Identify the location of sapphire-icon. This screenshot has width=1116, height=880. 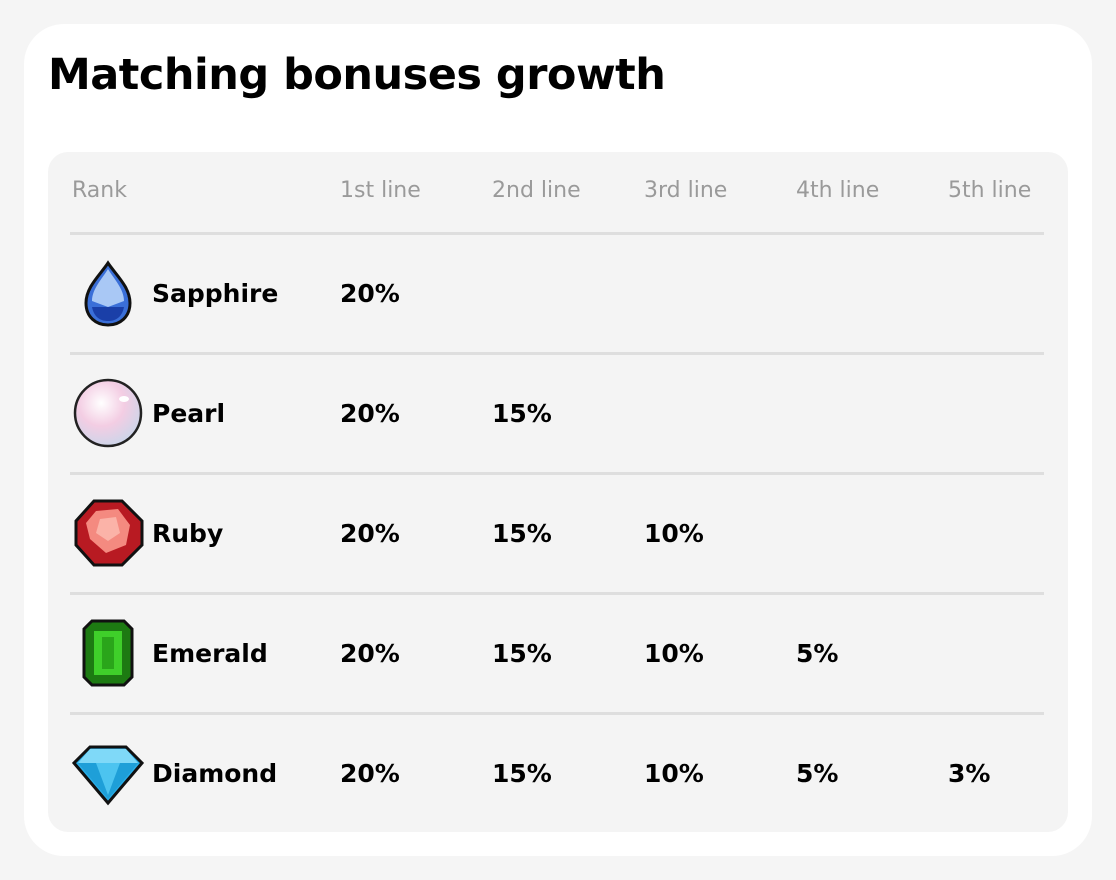
(108, 293).